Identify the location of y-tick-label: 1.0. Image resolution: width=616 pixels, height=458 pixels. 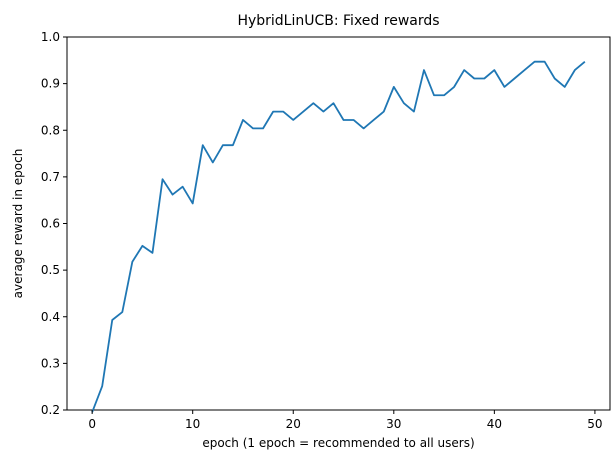
(50, 37).